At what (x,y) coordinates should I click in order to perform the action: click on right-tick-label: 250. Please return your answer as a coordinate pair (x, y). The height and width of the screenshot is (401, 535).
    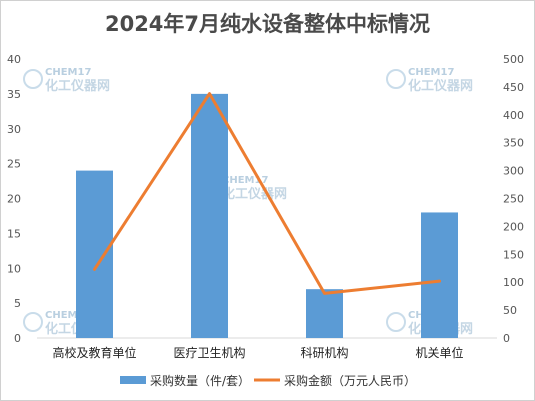
    Looking at the image, I should click on (513, 199).